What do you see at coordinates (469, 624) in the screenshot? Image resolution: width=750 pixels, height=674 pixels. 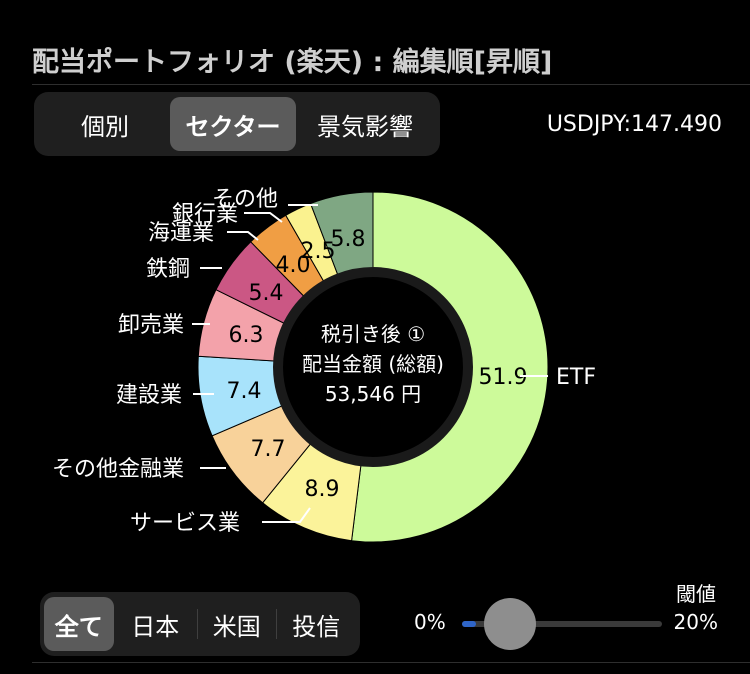 I see `threshold-track-fill` at bounding box center [469, 624].